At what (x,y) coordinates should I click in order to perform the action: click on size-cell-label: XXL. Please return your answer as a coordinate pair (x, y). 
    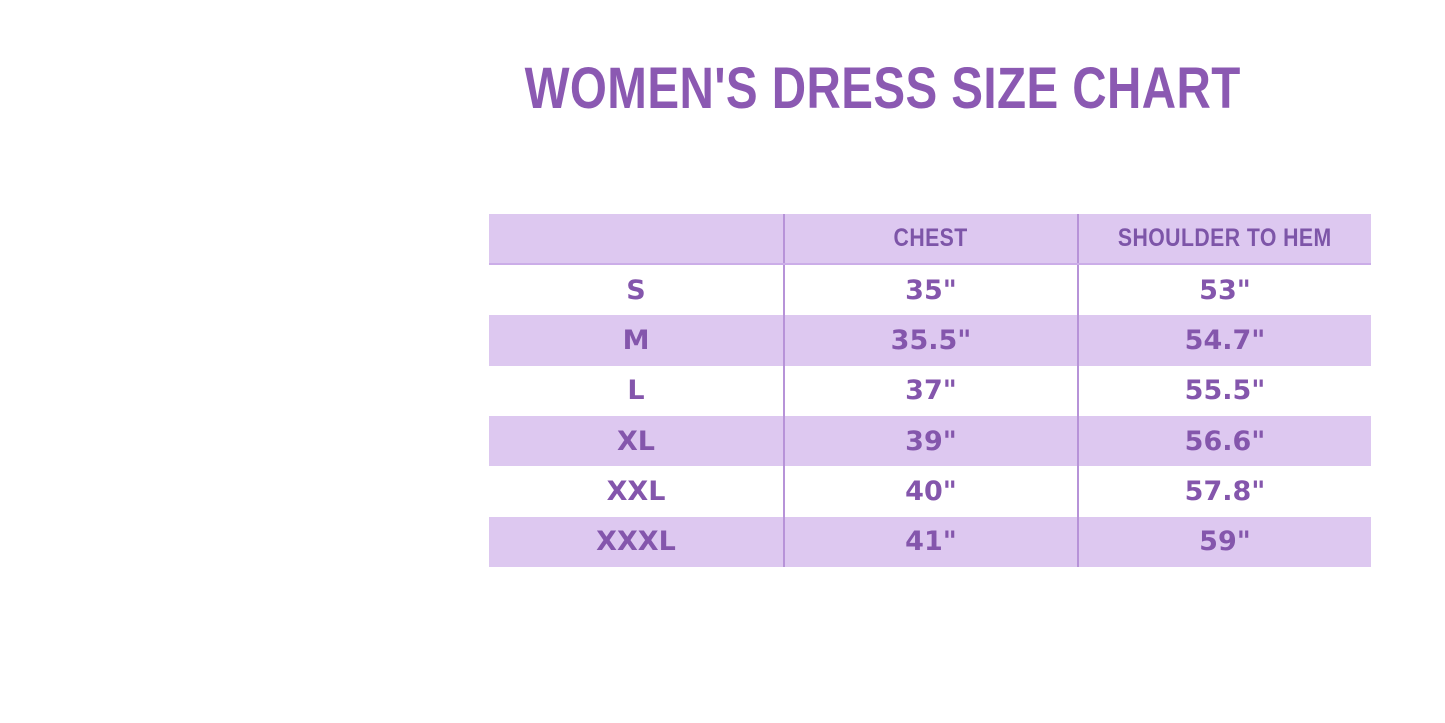
    Looking at the image, I should click on (636, 491).